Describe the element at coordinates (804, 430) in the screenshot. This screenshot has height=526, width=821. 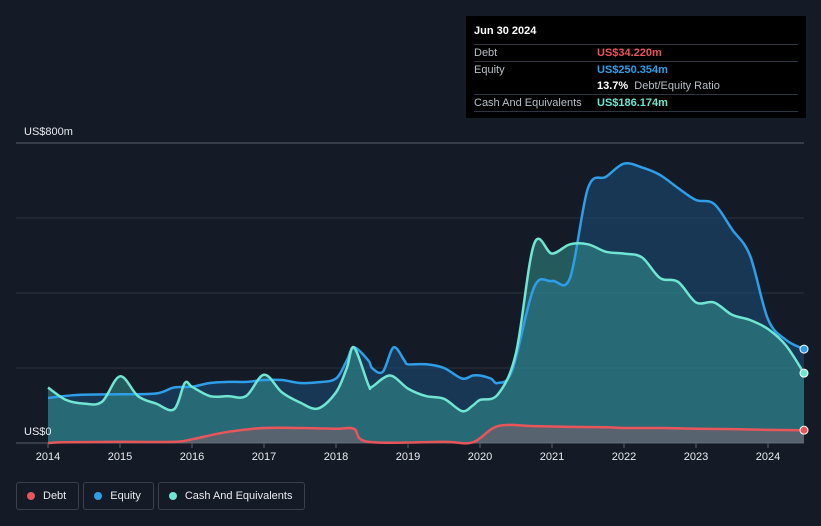
I see `debt-end-point` at that location.